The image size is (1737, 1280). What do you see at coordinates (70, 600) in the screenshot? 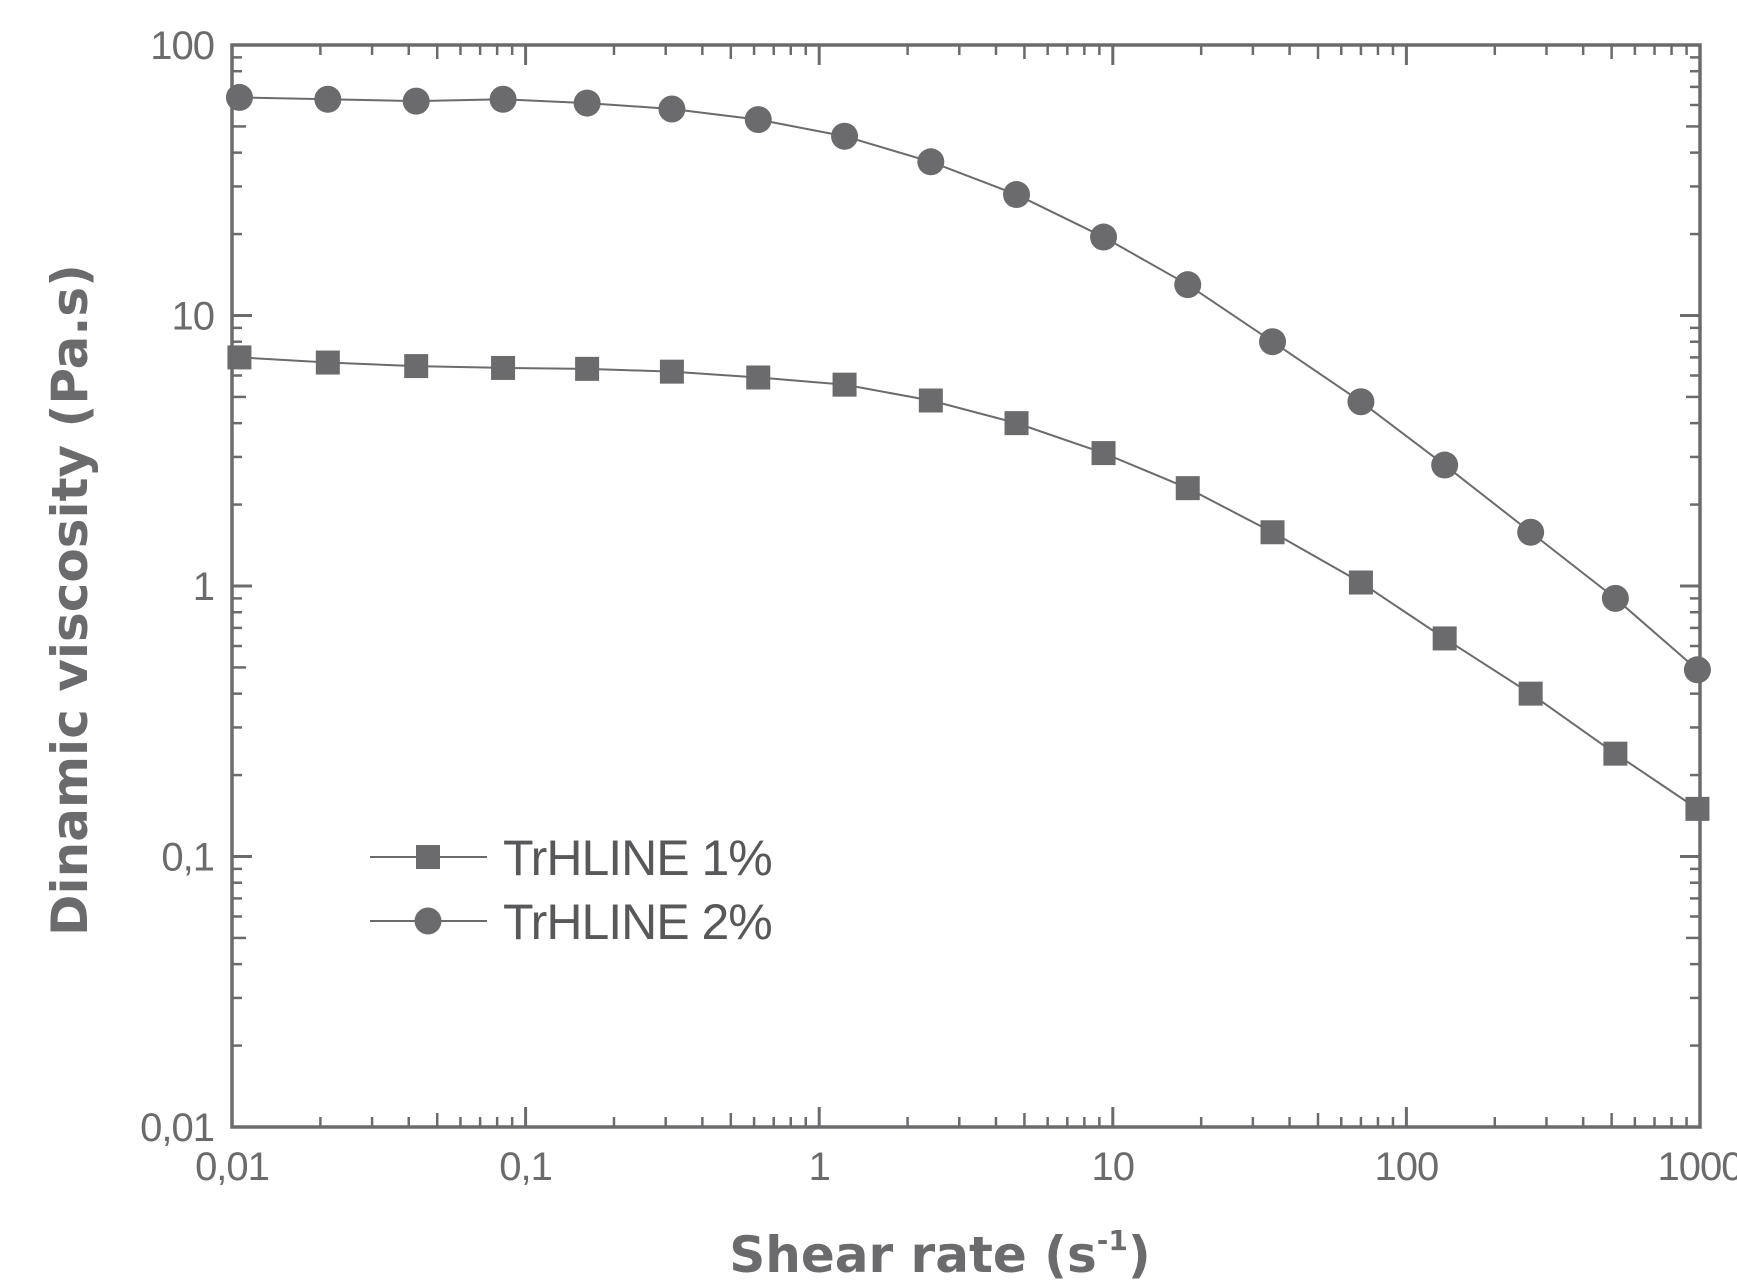
I see `y-axis-title: Dinamic viscosity (Pa.s)` at bounding box center [70, 600].